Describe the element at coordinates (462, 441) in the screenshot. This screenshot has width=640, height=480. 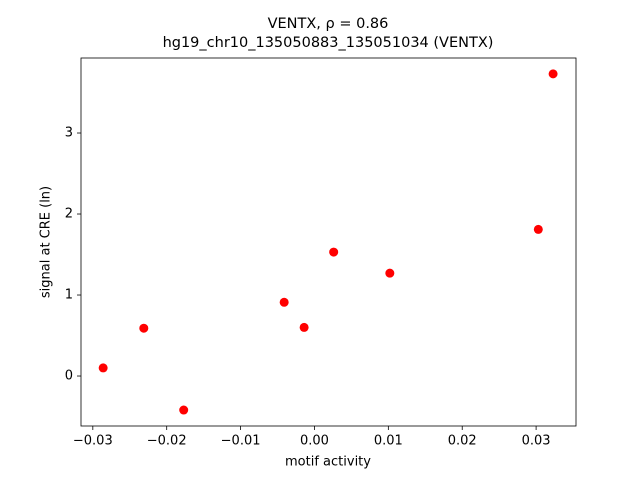
I see `x-tick-label: 0.02` at that location.